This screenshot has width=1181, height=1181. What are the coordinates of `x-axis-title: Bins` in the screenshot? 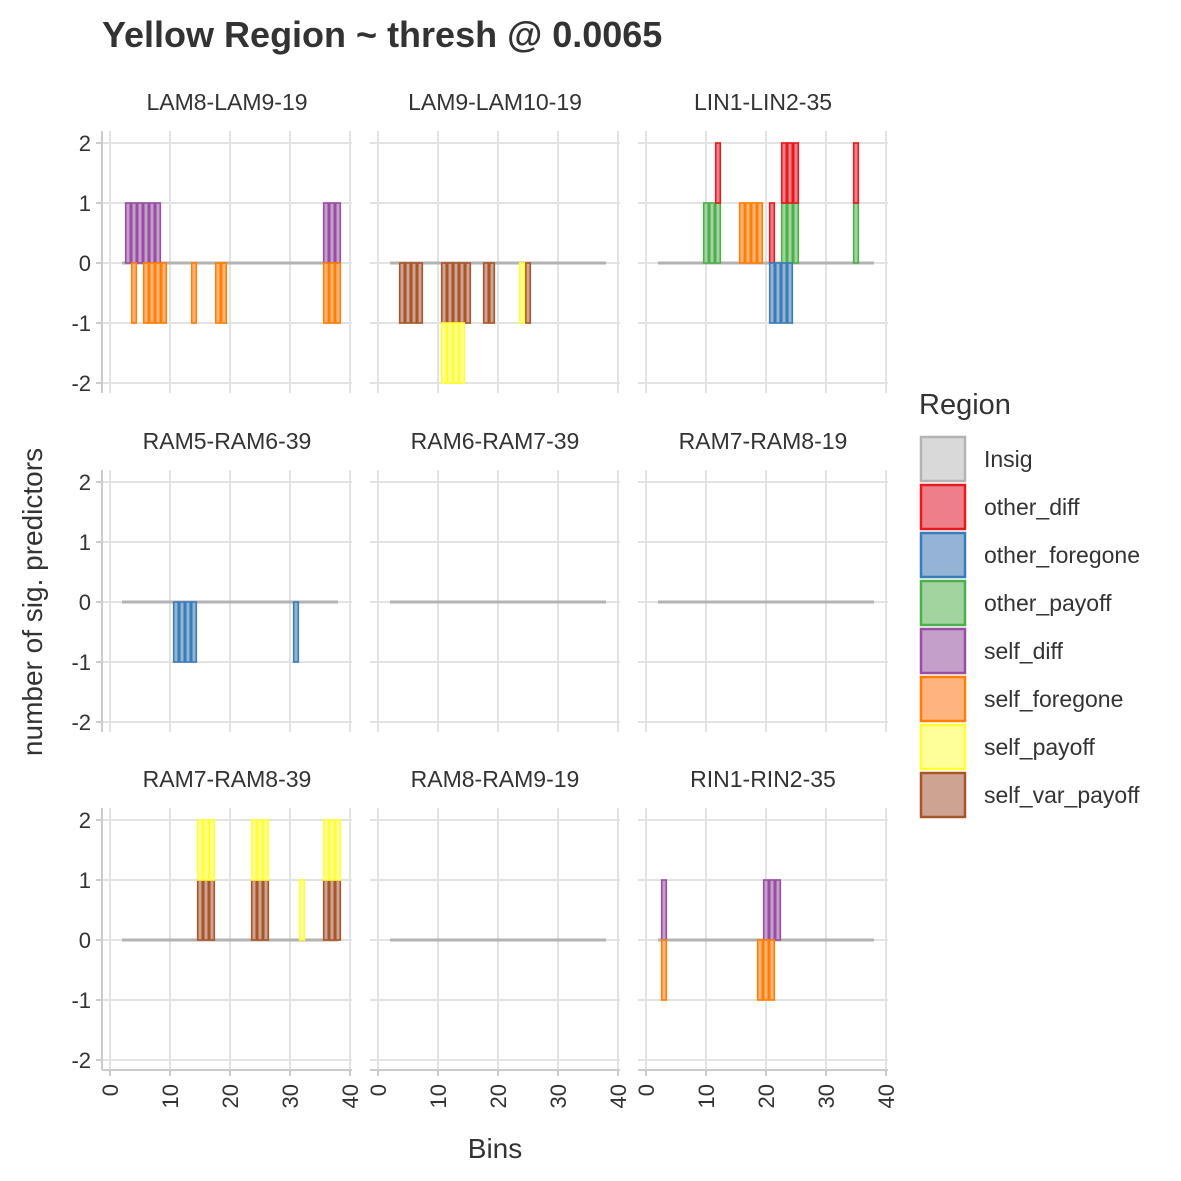 It's located at (495, 1148).